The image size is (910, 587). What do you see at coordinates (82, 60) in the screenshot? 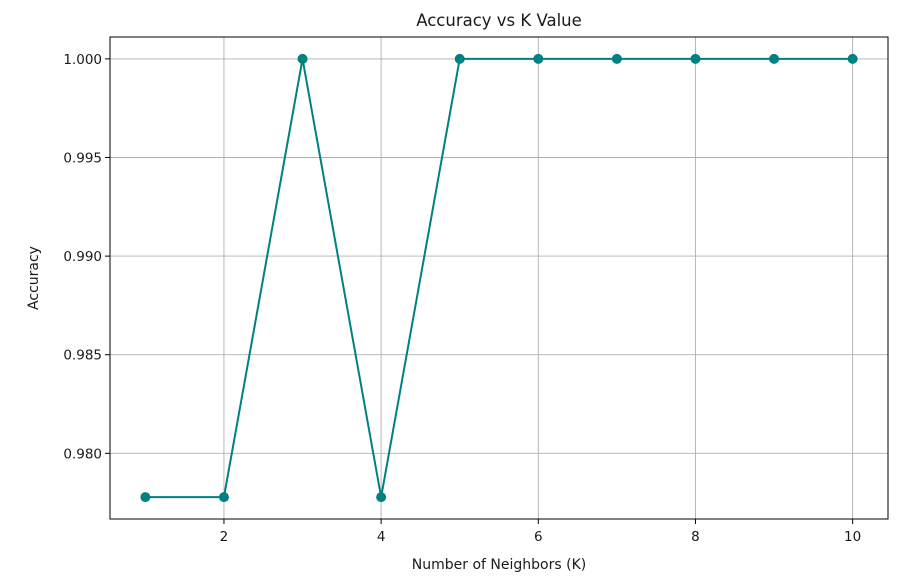
I see `y-tick-label: 1.000` at bounding box center [82, 60].